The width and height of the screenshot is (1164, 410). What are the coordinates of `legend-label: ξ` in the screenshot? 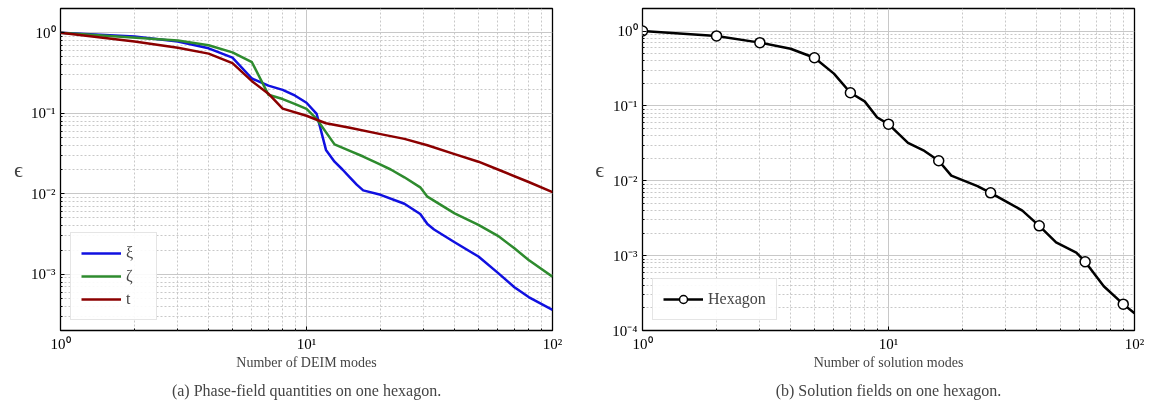 It's located at (130, 253).